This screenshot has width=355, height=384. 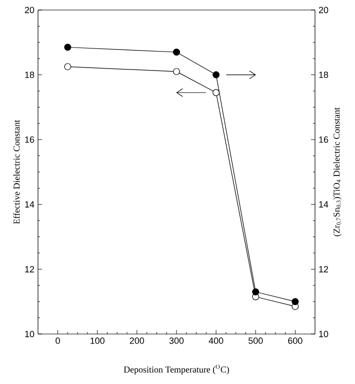 What do you see at coordinates (29, 269) in the screenshot?
I see `y-tick-label: 12` at bounding box center [29, 269].